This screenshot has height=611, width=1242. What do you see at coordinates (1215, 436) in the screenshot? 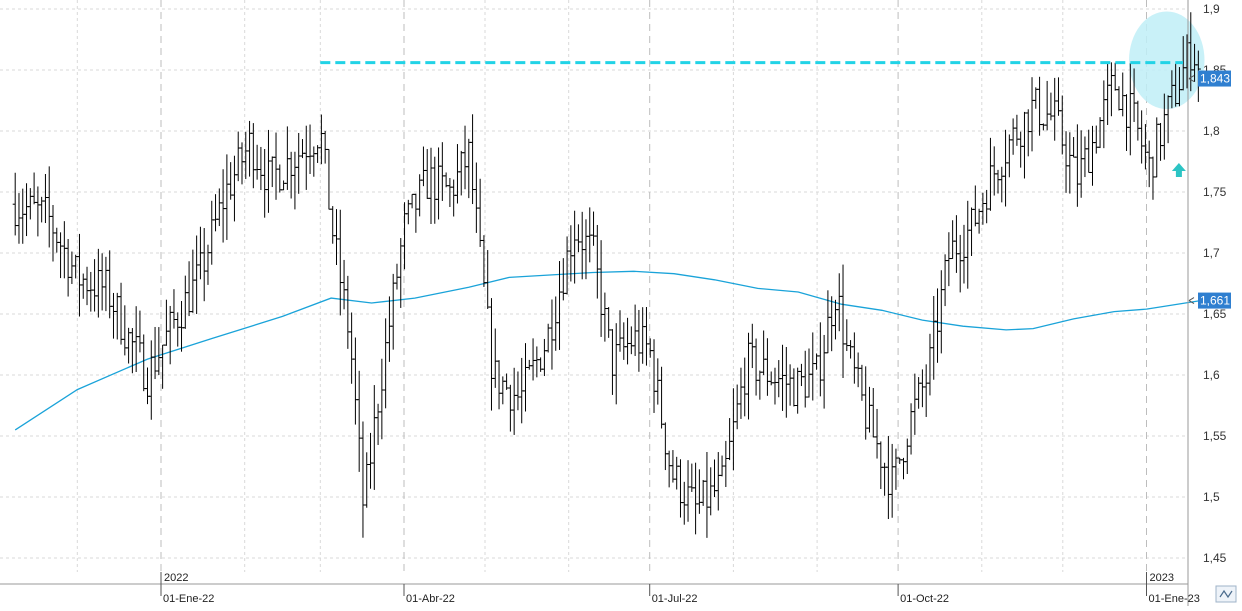
I see `y-tick-label: 1,55` at bounding box center [1215, 436].